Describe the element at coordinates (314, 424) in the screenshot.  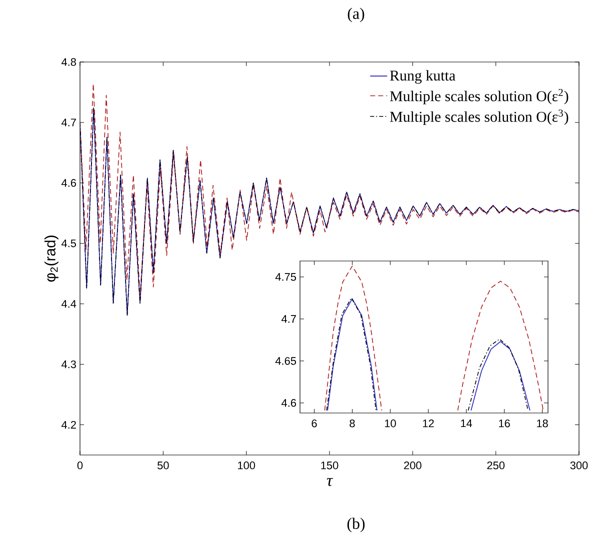
I see `x-tick-label: 6` at that location.